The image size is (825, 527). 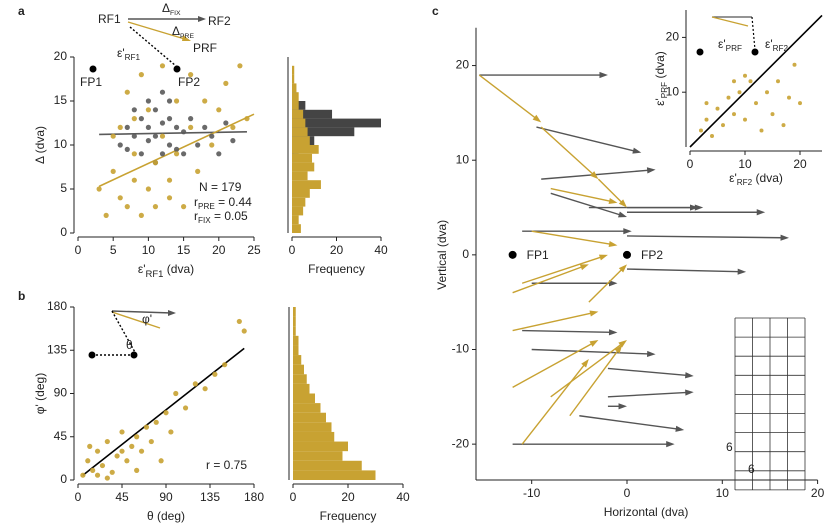 I want to click on annotation-base: r, so click(x=196, y=202).